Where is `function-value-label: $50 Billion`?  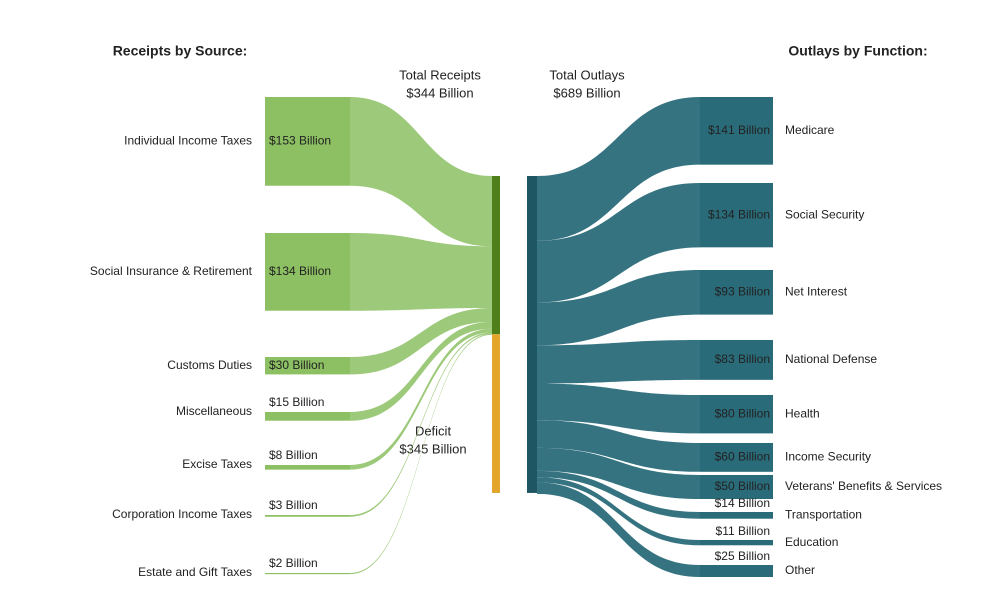
function-value-label: $50 Billion is located at coordinates (742, 486).